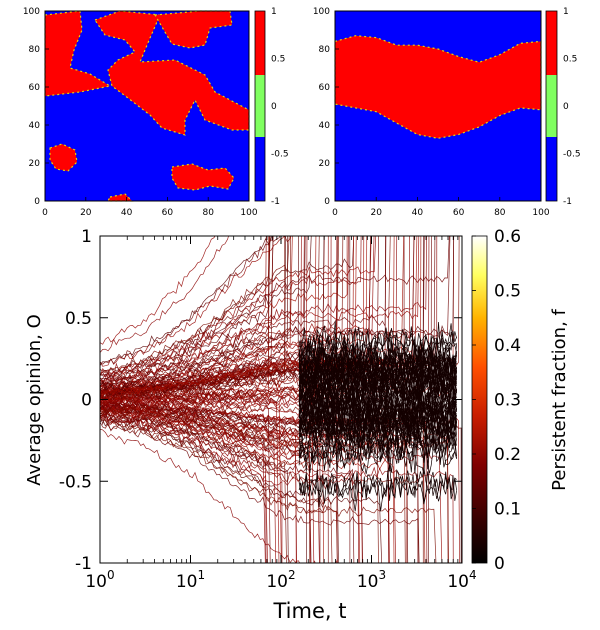 This screenshot has width=600, height=630. Describe the element at coordinates (78, 53) in the screenshot. I see `patch-left` at that location.